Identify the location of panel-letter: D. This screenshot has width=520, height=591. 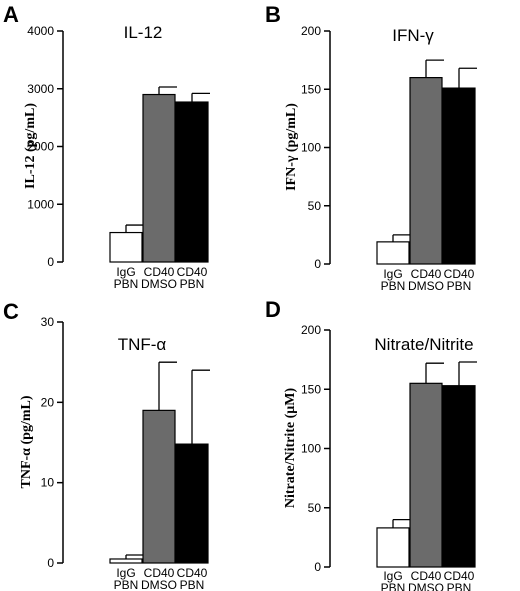
(273, 309).